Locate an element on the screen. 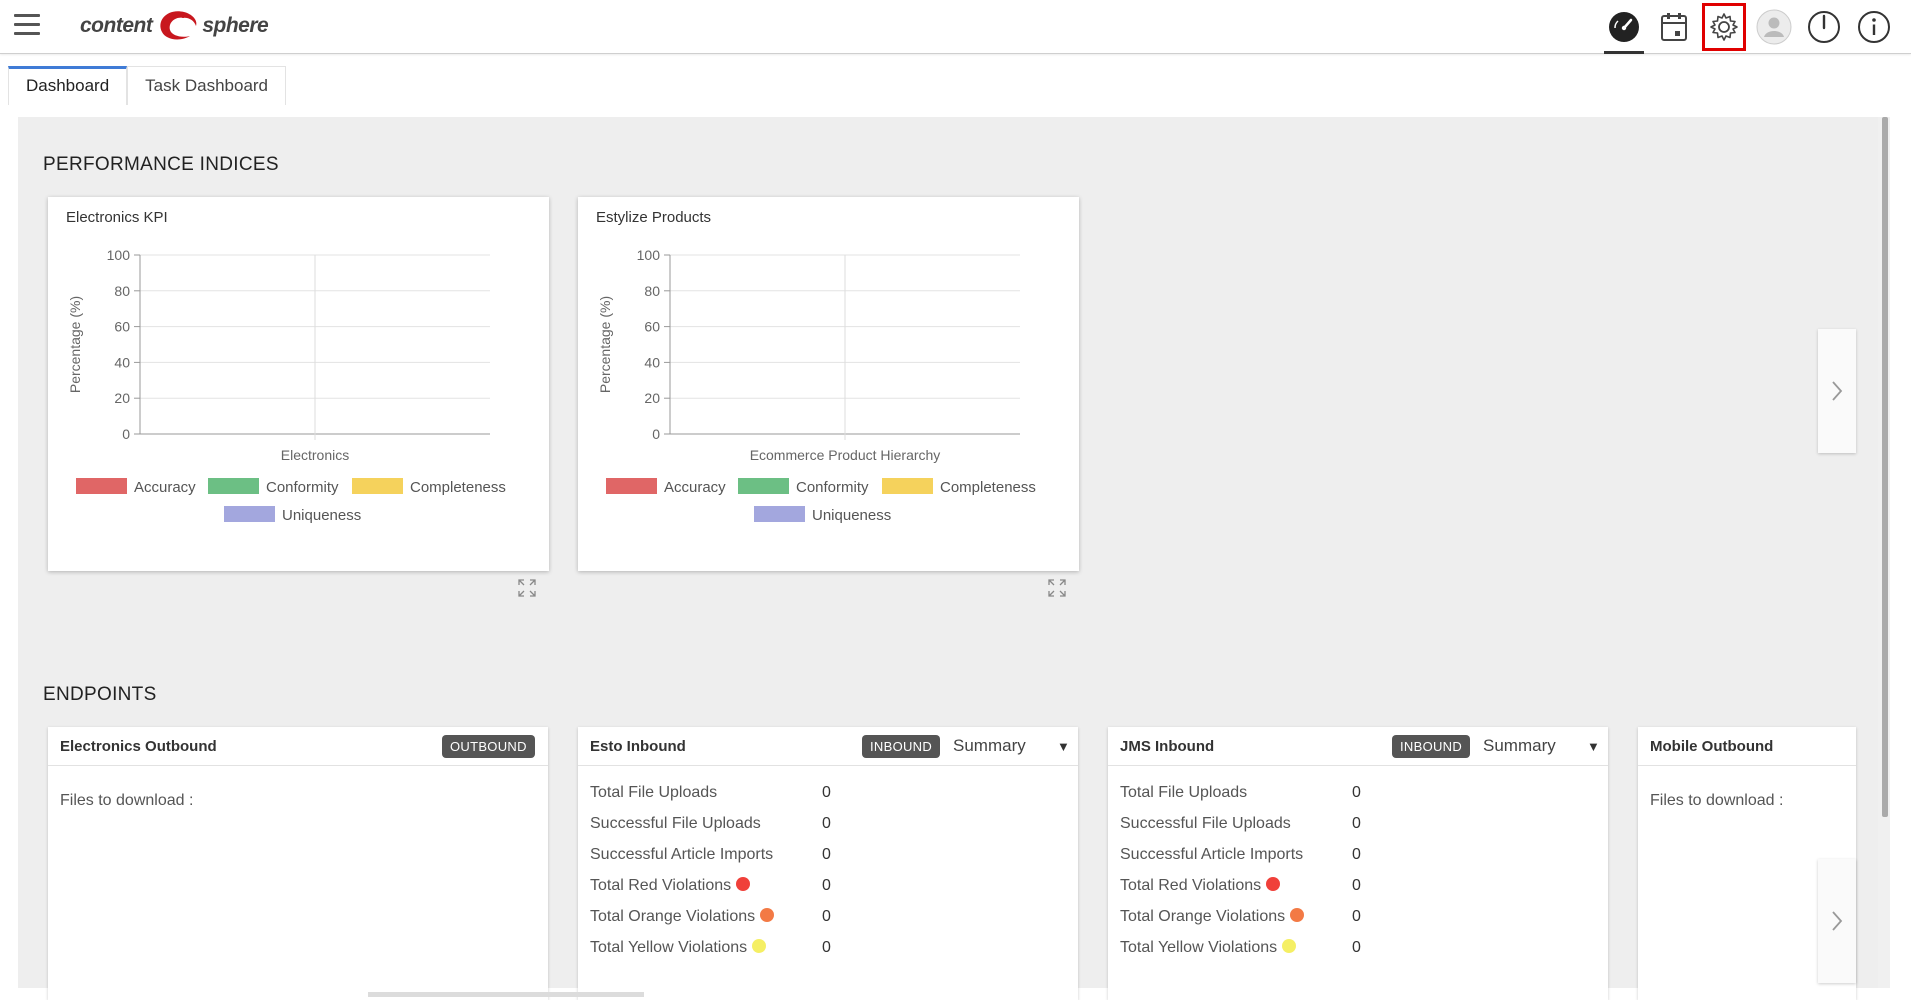 The height and width of the screenshot is (1000, 1911). user-icon is located at coordinates (1774, 27).